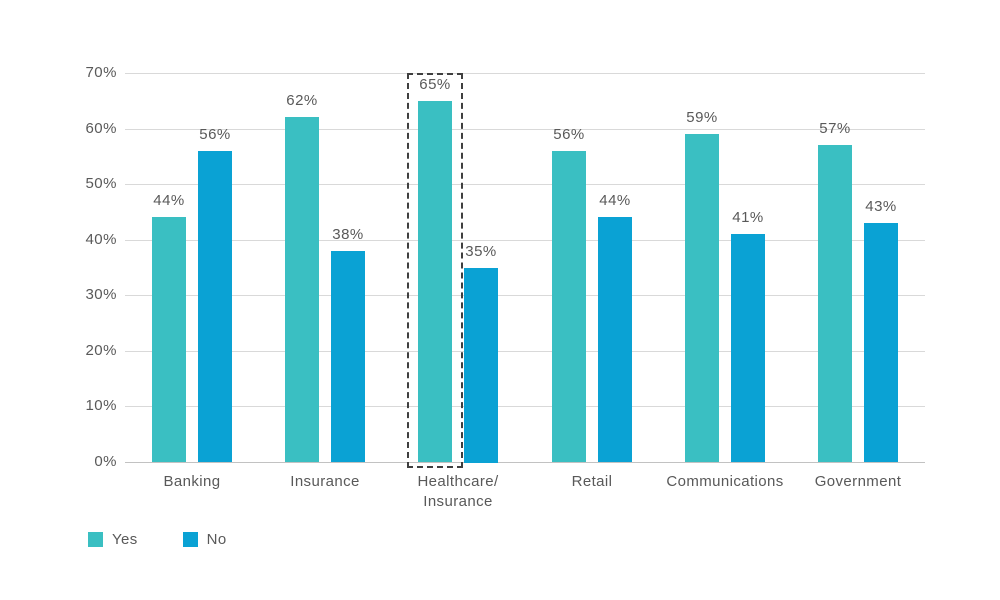  I want to click on legend-swatch-no, so click(190, 539).